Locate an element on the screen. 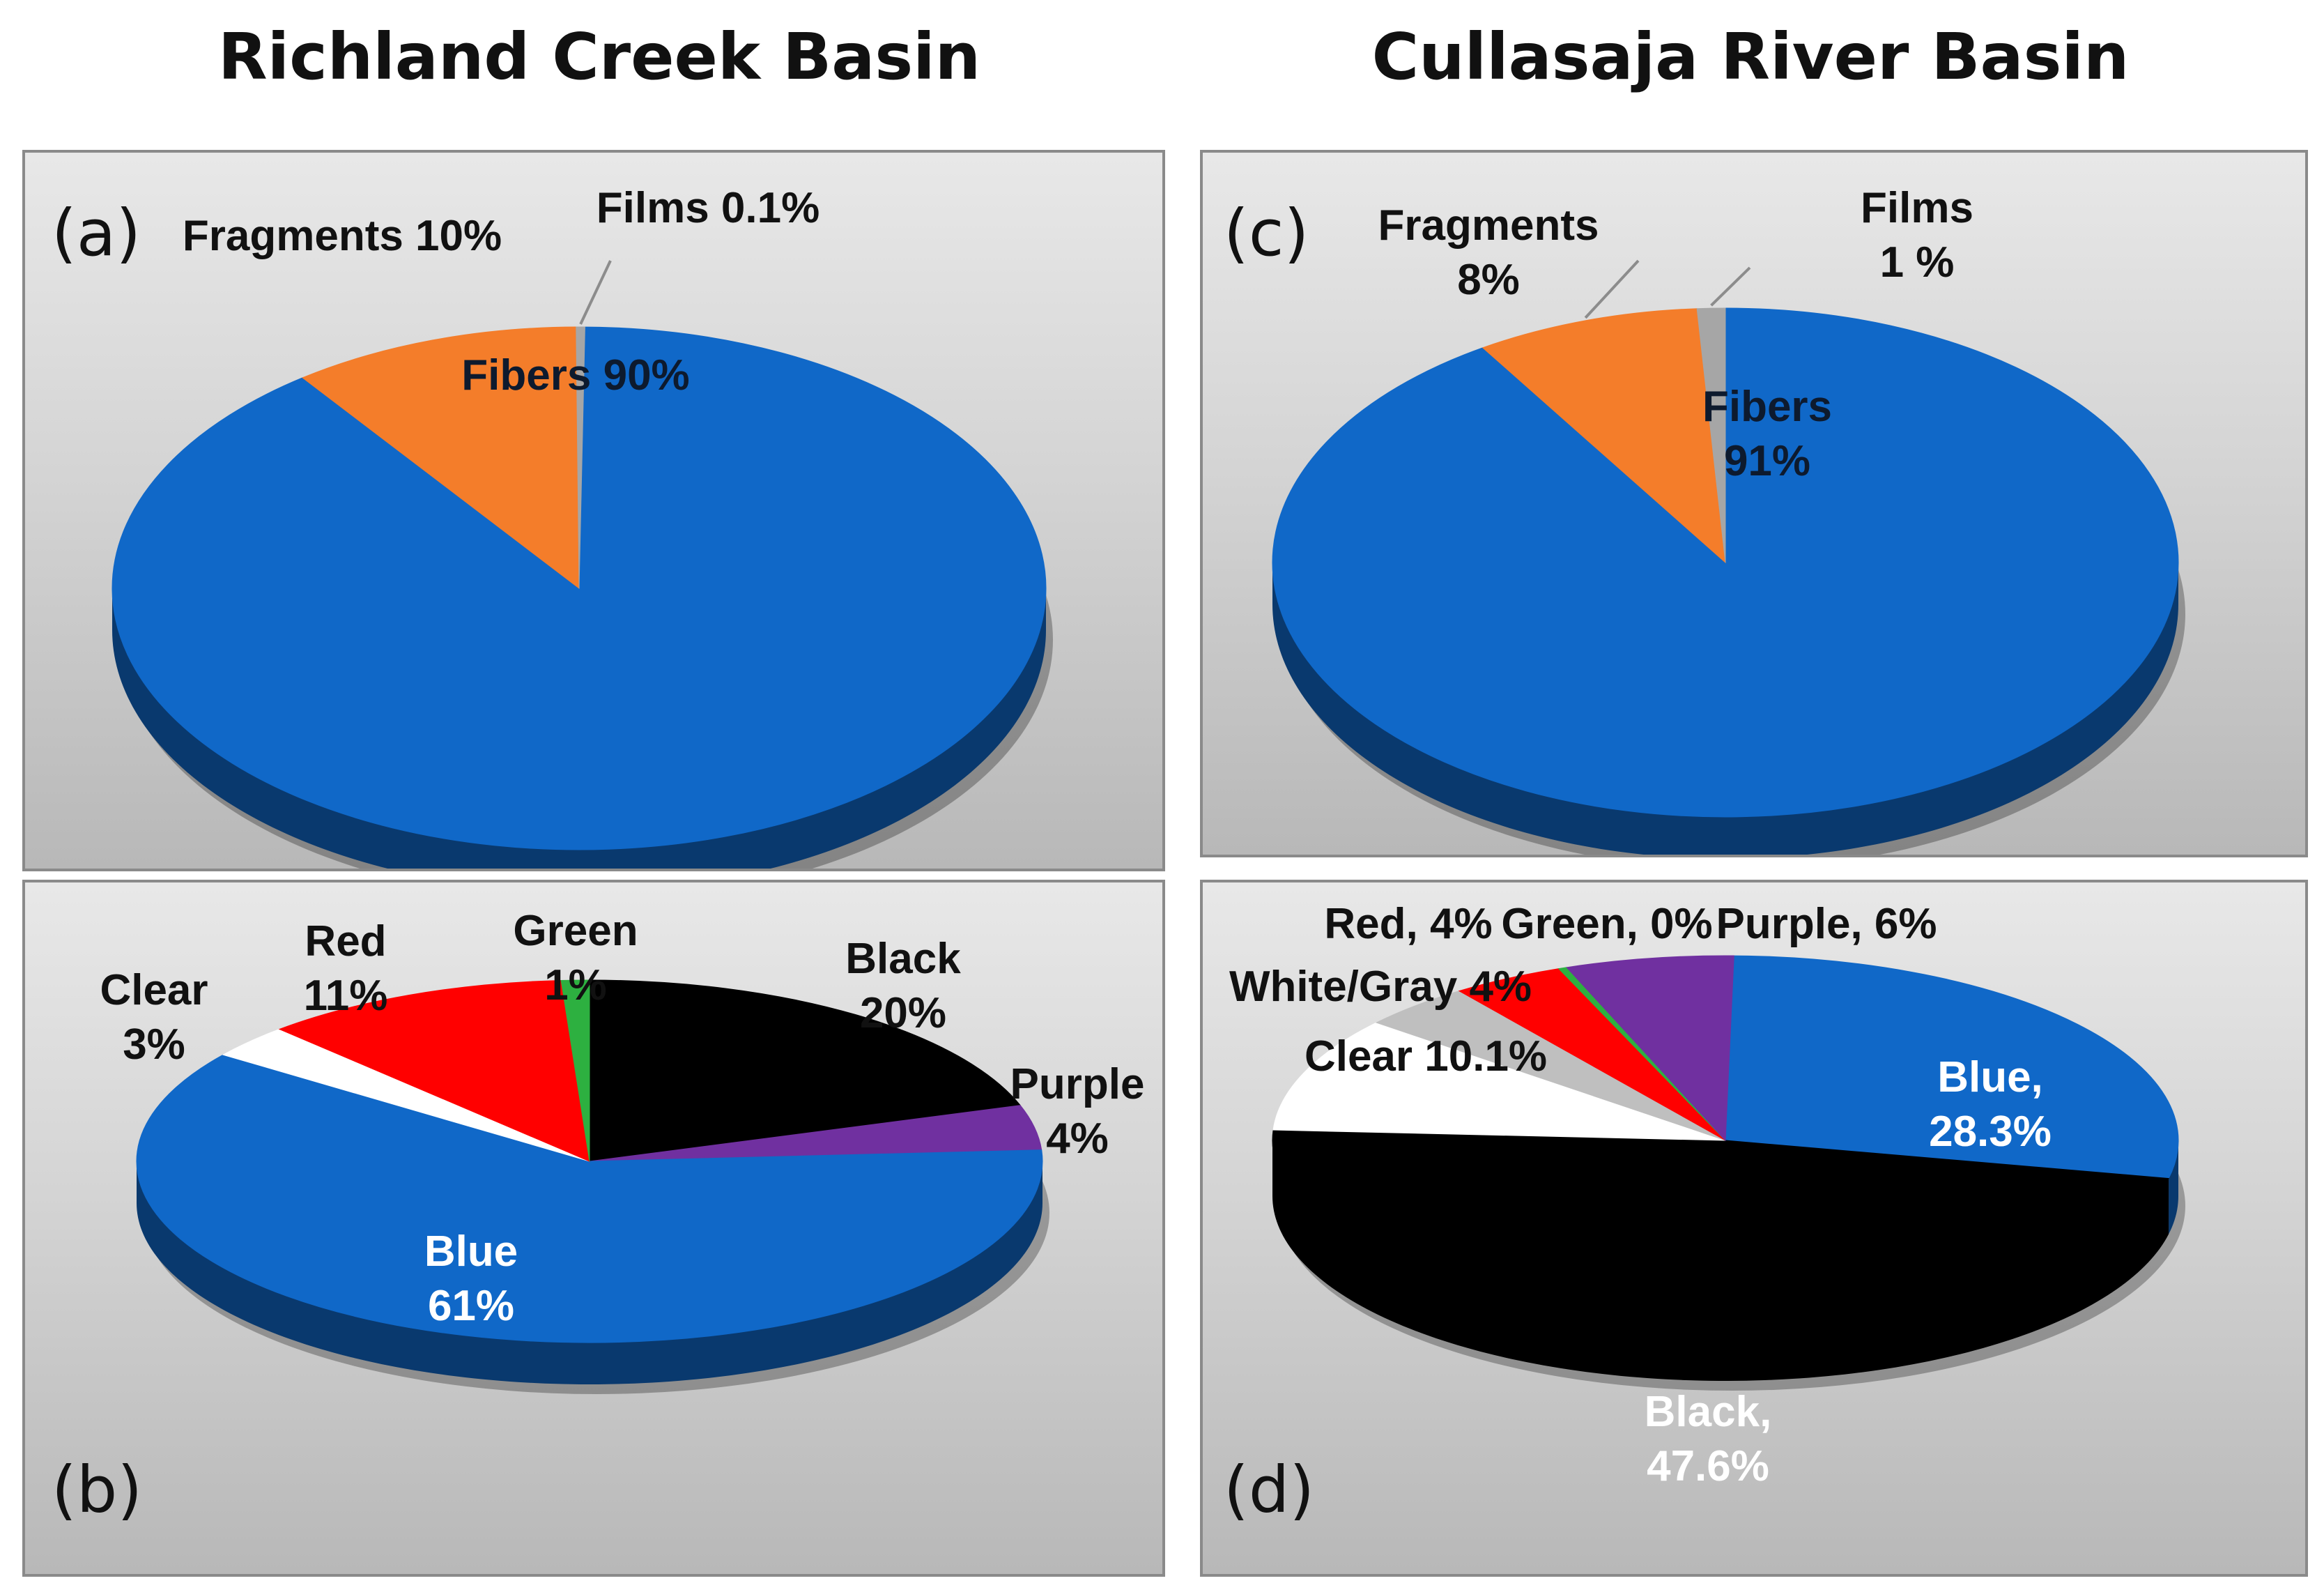 This screenshot has height=1590, width=2324. pie-slice-red is located at coordinates (434, 1071).